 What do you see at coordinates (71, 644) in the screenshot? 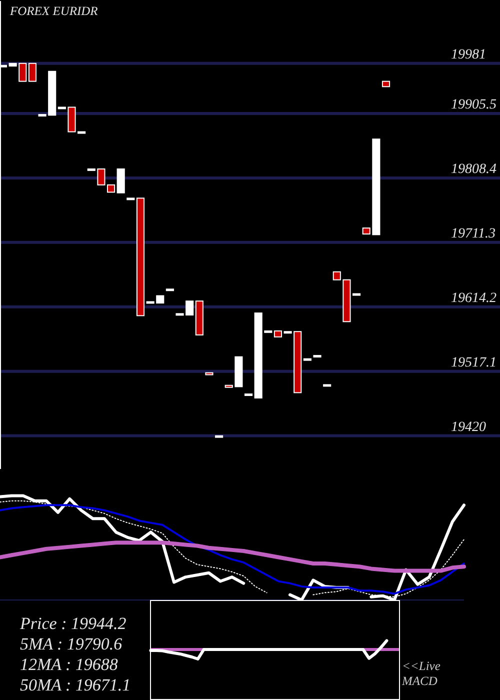
I see `text: 5MA : 19790.6` at bounding box center [71, 644].